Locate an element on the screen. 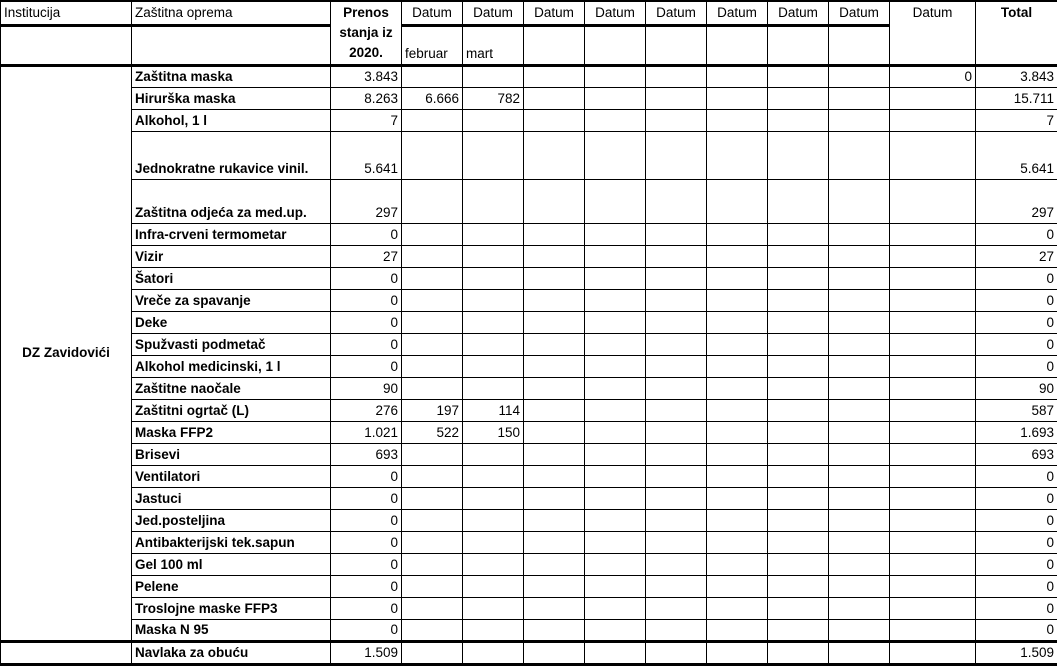 The height and width of the screenshot is (666, 1057). cell-total: 15.711 is located at coordinates (1016, 98).